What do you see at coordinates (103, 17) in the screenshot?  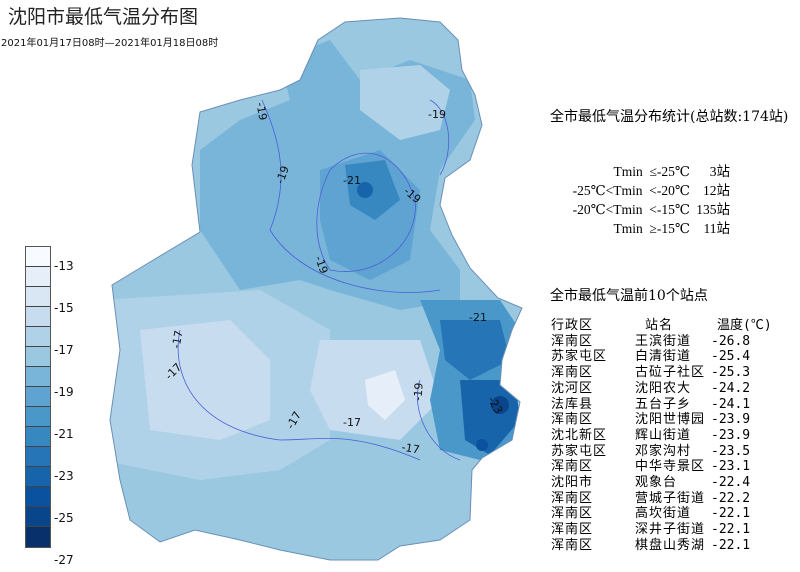 I see `page-title: 沈阳市最低气温分布图` at bounding box center [103, 17].